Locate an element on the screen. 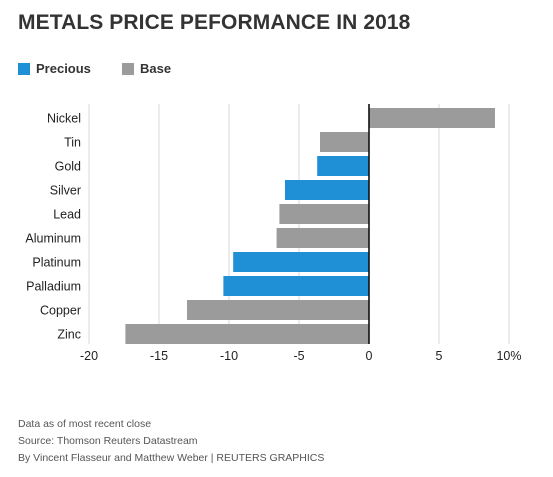  x-tick-label: -15 is located at coordinates (159, 356).